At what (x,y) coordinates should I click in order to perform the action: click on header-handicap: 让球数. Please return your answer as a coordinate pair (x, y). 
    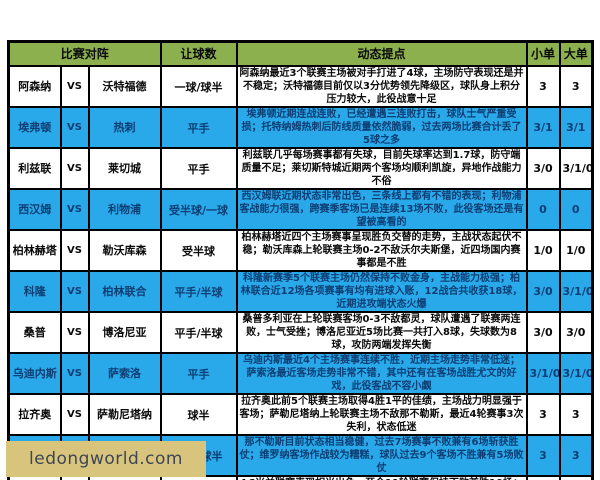
    Looking at the image, I should click on (198, 53).